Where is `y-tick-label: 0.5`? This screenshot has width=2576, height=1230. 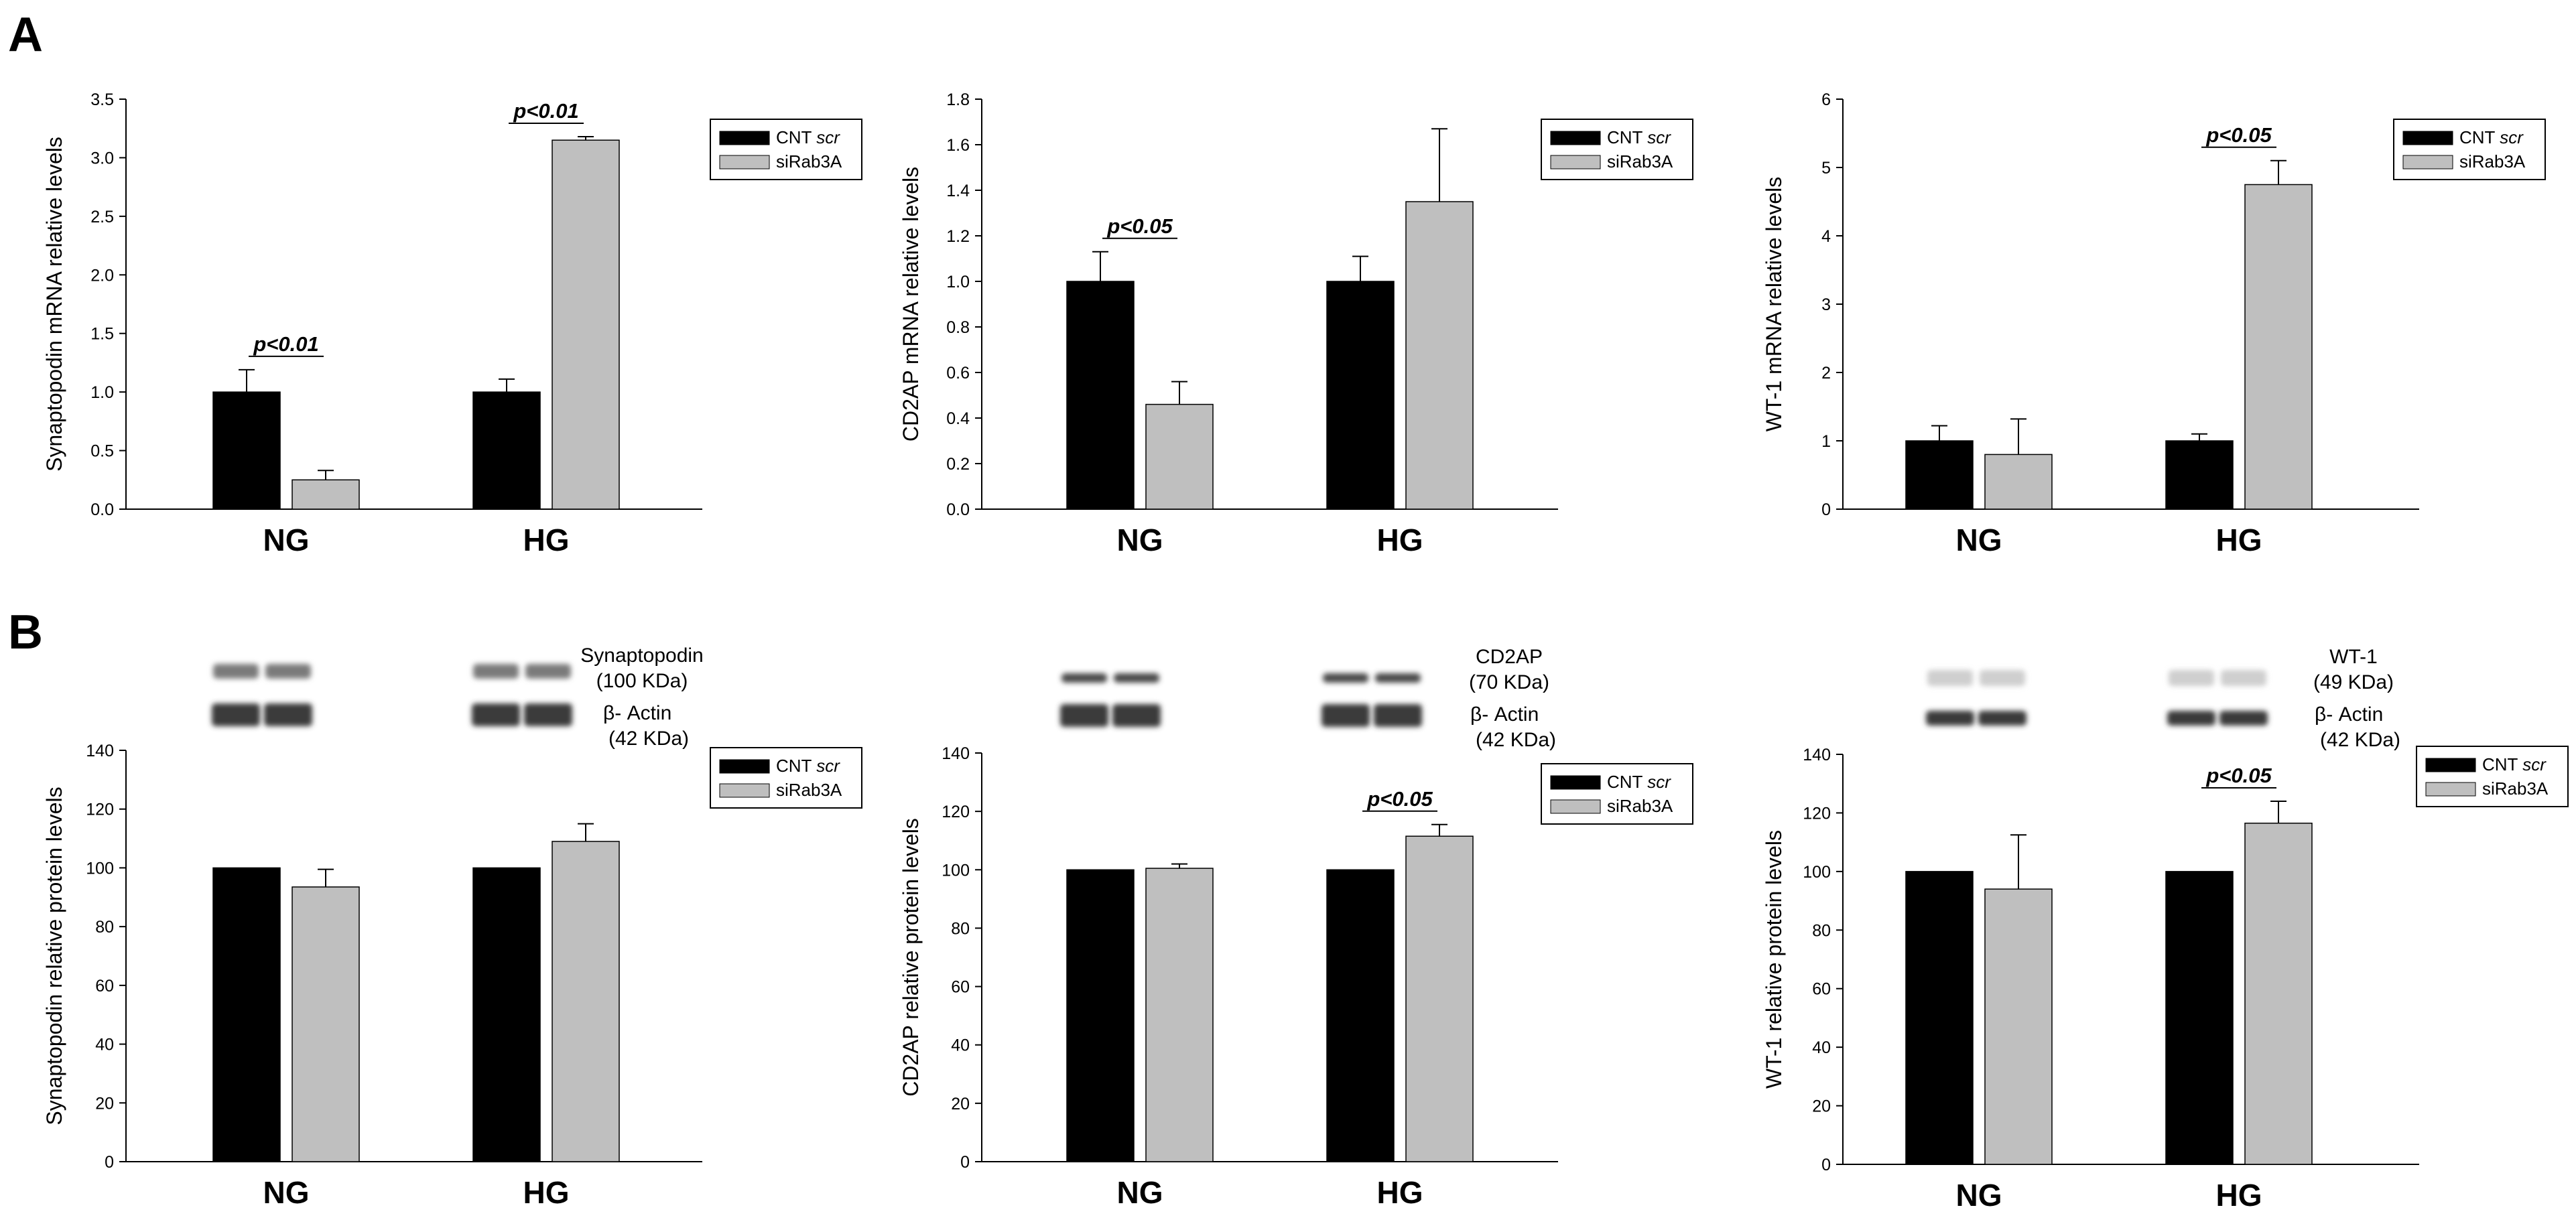
y-tick-label: 0.5 is located at coordinates (102, 451).